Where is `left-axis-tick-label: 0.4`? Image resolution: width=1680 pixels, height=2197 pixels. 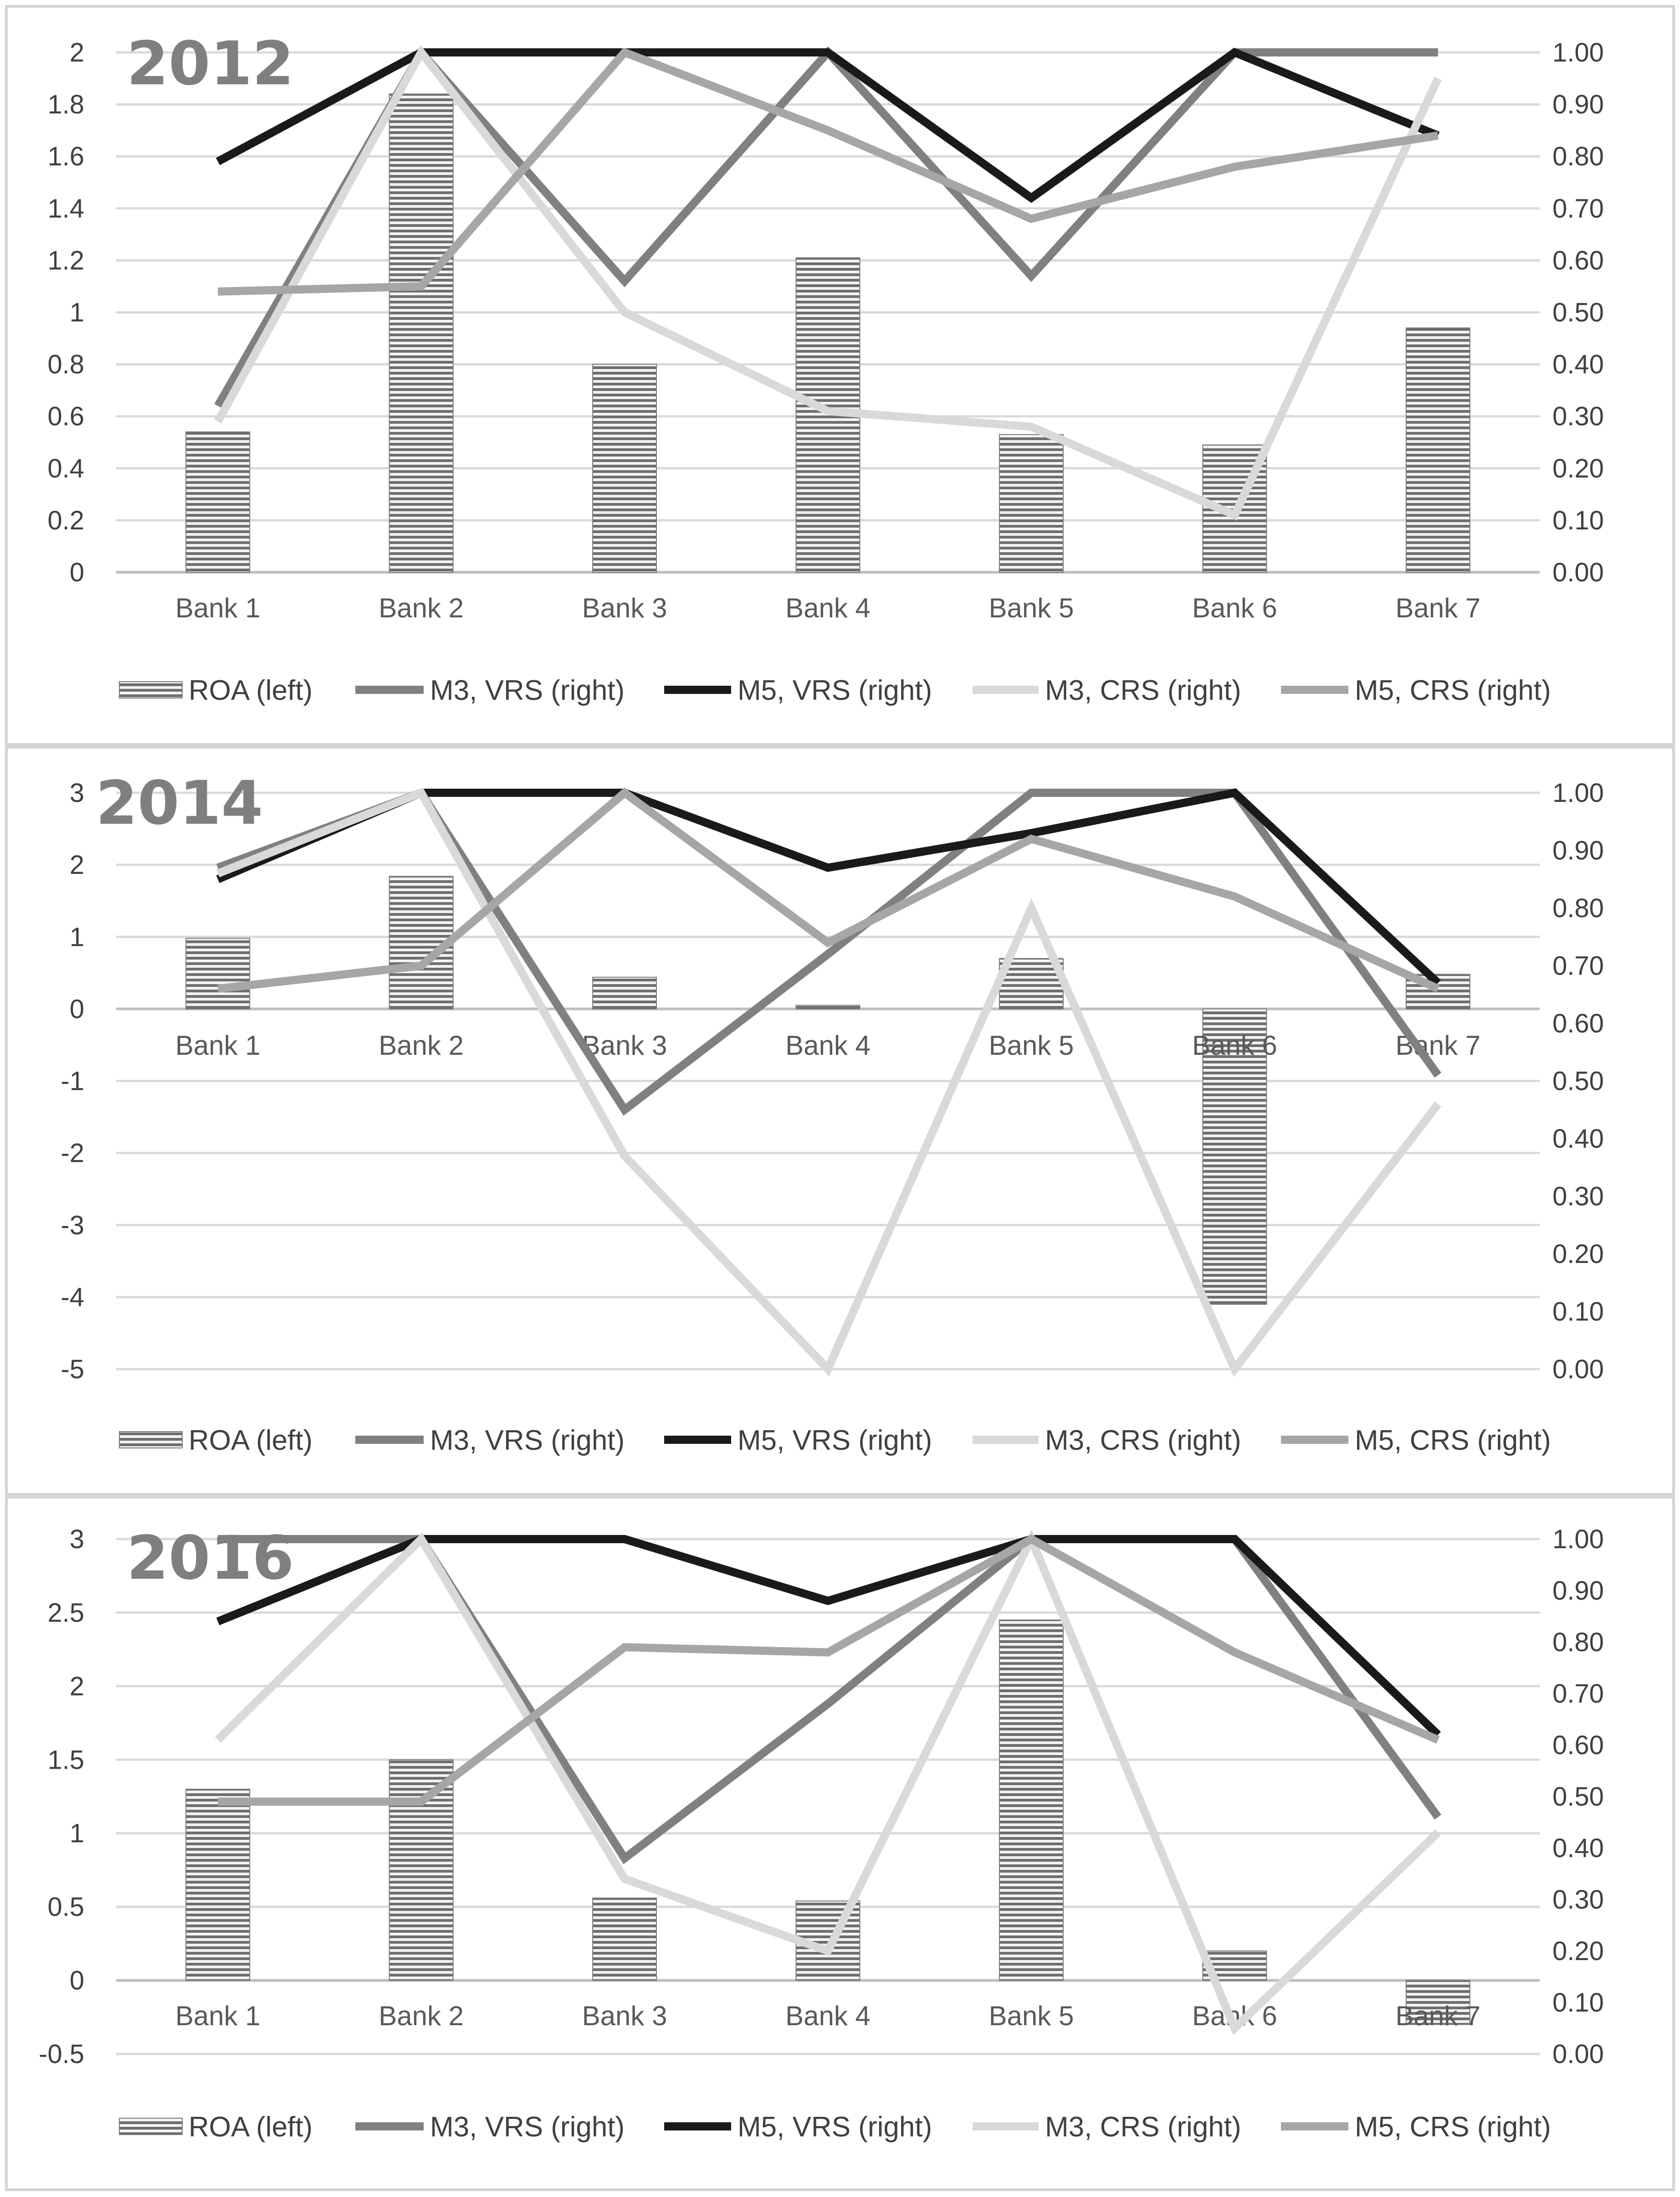
left-axis-tick-label: 0.4 is located at coordinates (66, 468).